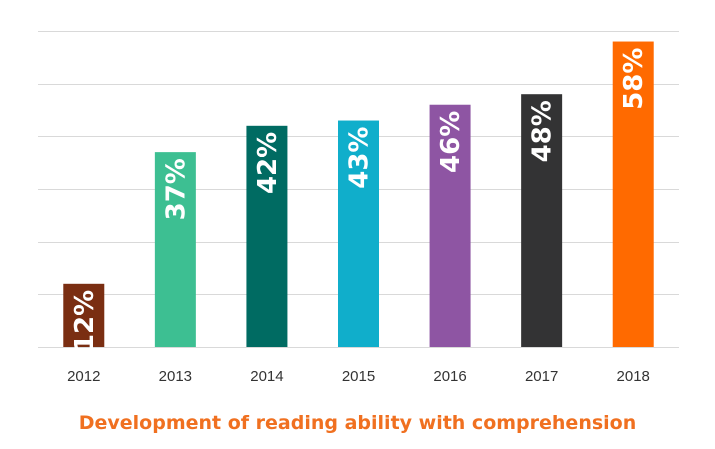  I want to click on x-tick-label: 2016, so click(449, 376).